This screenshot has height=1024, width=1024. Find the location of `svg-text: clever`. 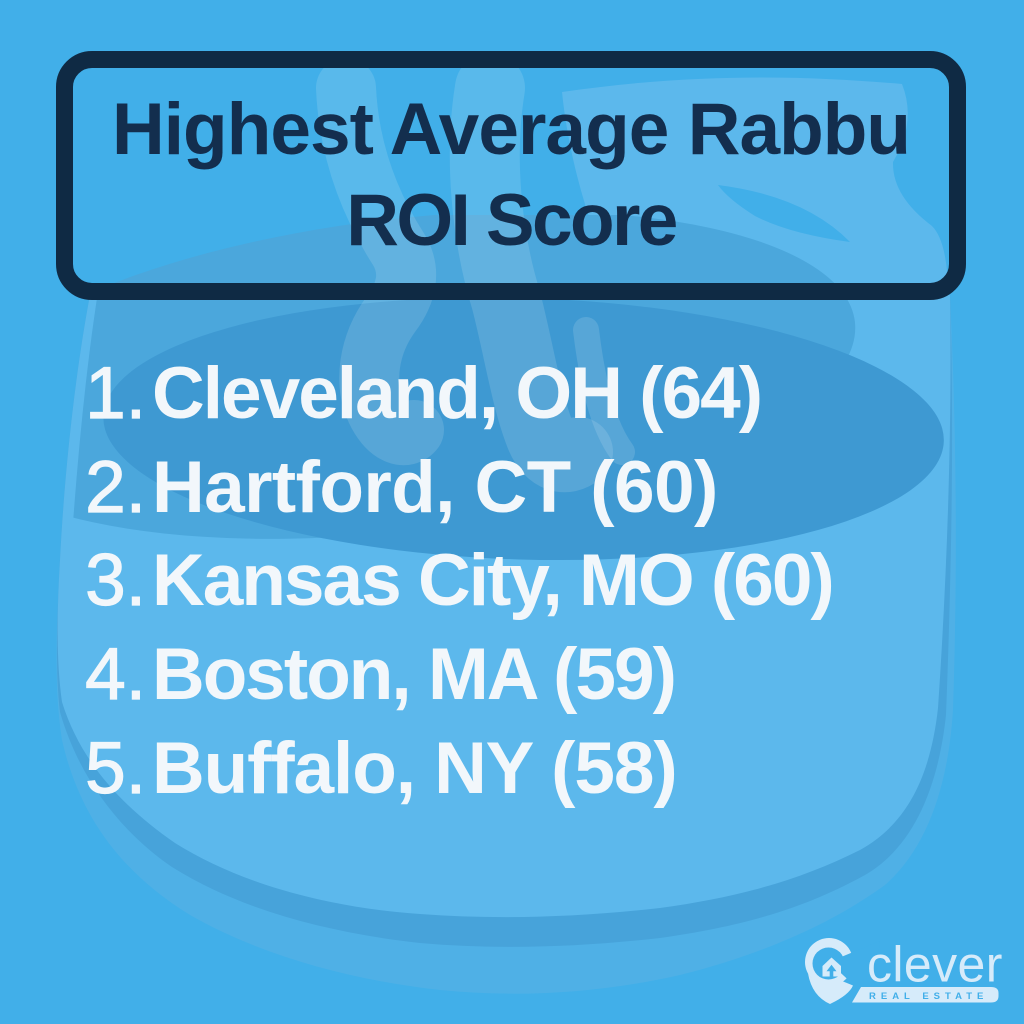

svg-text: clever is located at coordinates (935, 965).